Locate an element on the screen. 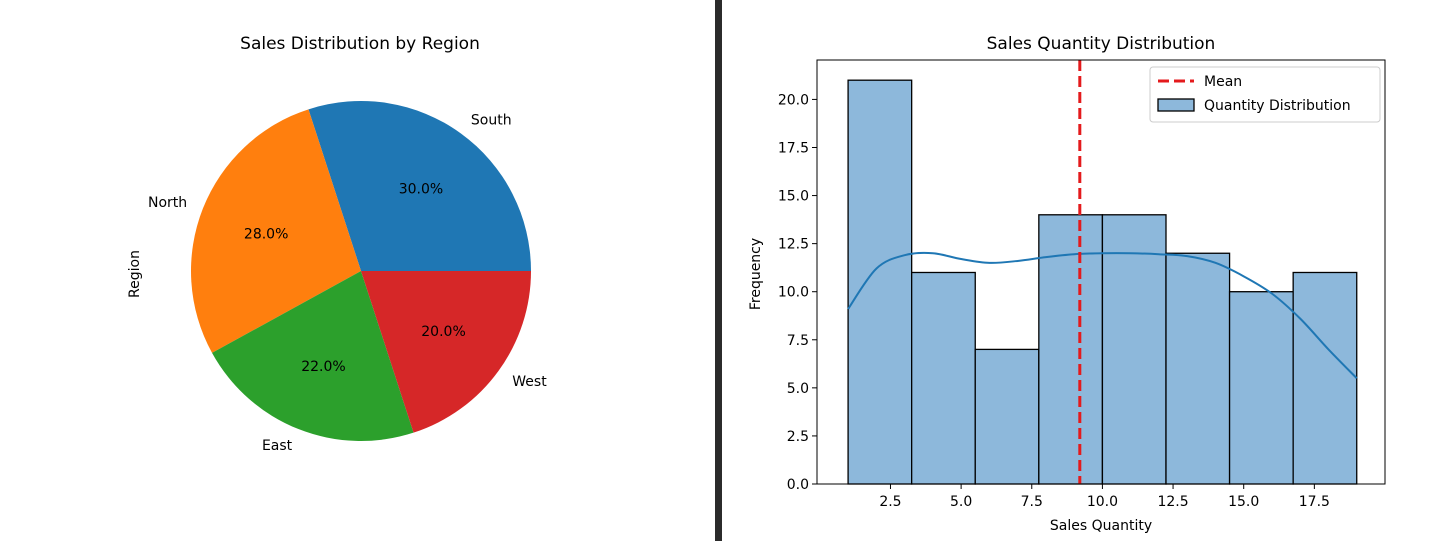 Image resolution: width=1447 pixels, height=545 pixels. pie-slice-south is located at coordinates (419, 186).